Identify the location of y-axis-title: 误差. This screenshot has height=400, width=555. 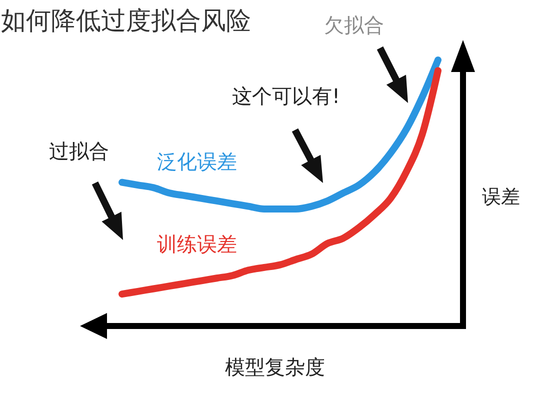
(501, 197).